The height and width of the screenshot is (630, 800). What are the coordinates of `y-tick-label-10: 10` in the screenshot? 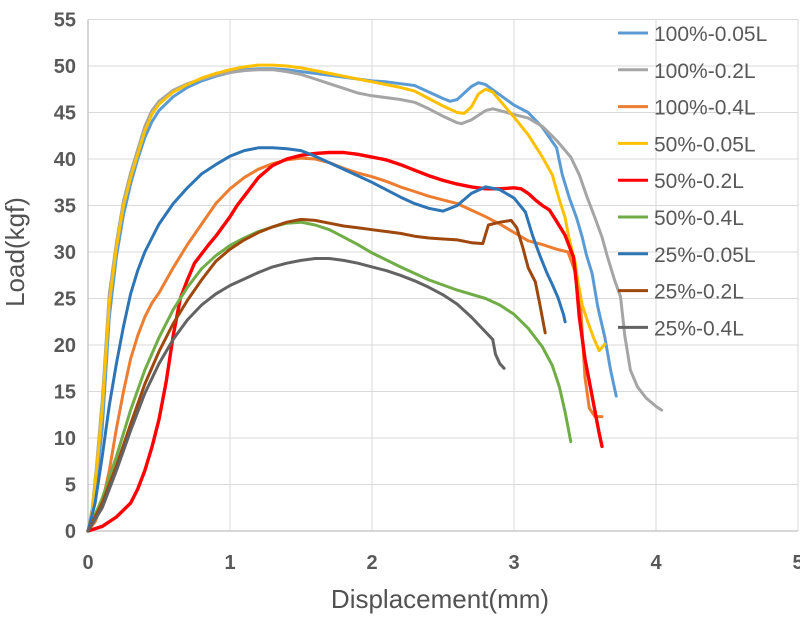 It's located at (65, 439).